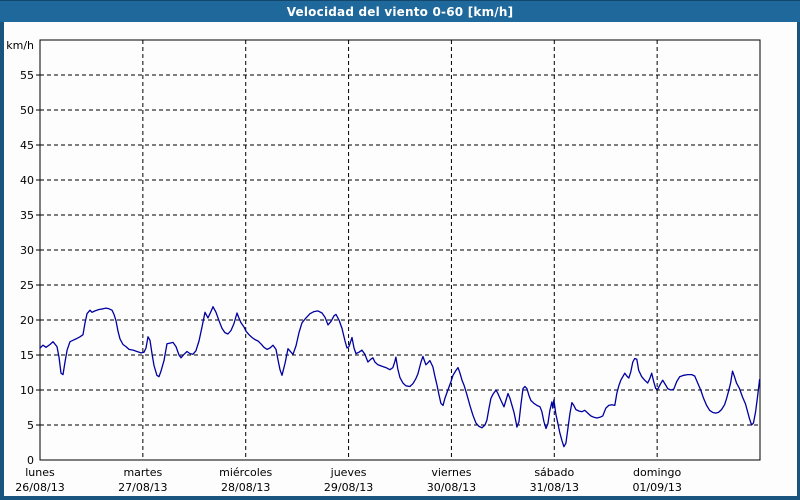 This screenshot has width=800, height=500. Describe the element at coordinates (451, 472) in the screenshot. I see `day-name-label: viernes` at that location.